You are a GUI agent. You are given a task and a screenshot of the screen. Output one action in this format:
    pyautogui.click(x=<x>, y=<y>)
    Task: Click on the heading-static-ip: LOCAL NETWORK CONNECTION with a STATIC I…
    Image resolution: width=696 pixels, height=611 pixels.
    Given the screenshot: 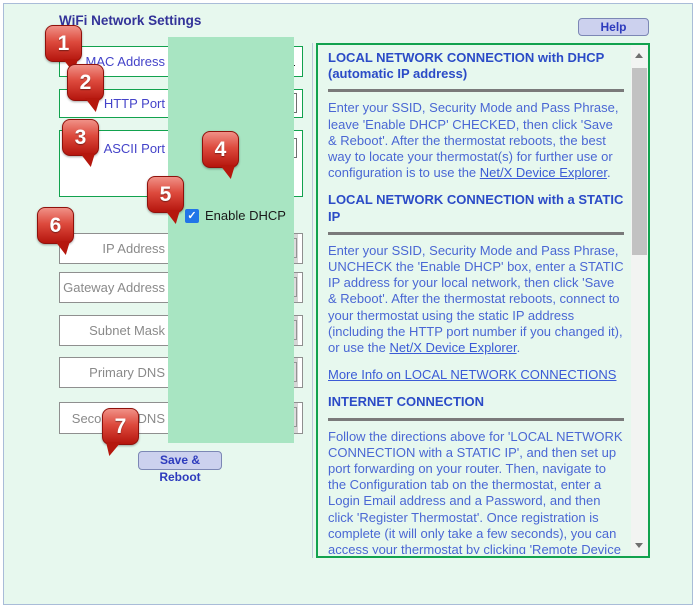 What is the action you would take?
    pyautogui.click(x=476, y=208)
    